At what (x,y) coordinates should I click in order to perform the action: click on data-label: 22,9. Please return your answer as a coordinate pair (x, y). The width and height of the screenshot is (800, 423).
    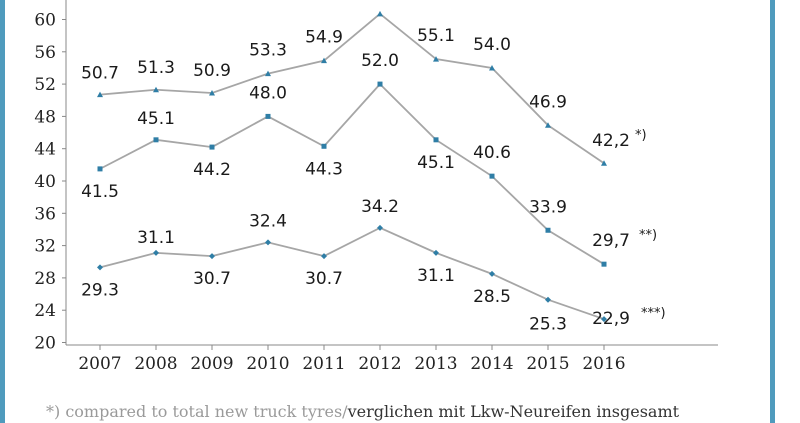
    Looking at the image, I should click on (611, 319).